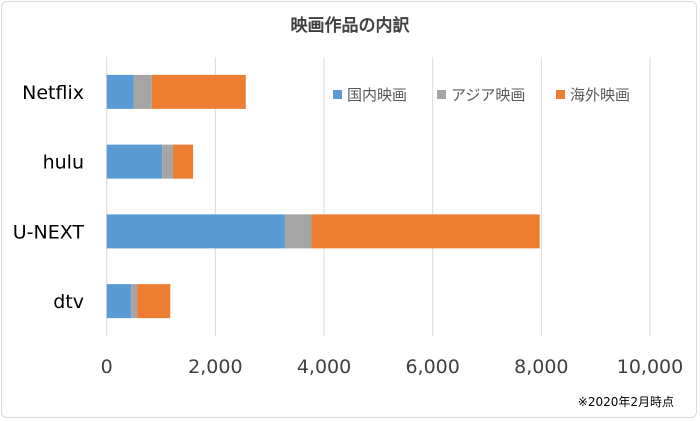 Image resolution: width=700 pixels, height=421 pixels. I want to click on x-tick-label: 6,000, so click(432, 367).